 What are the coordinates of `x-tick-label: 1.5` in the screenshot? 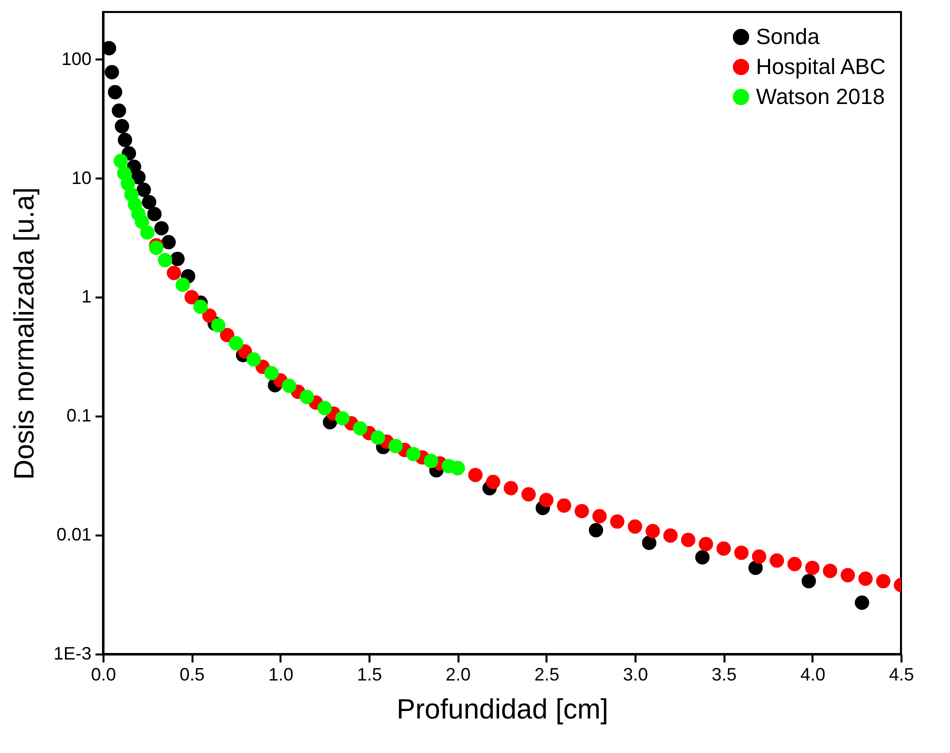 It's located at (369, 674).